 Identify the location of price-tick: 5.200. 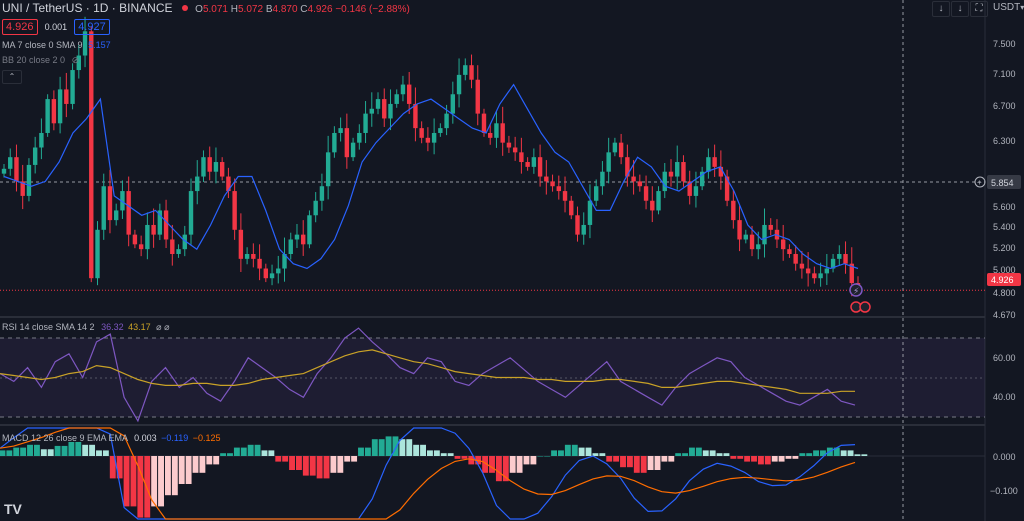
(1004, 248).